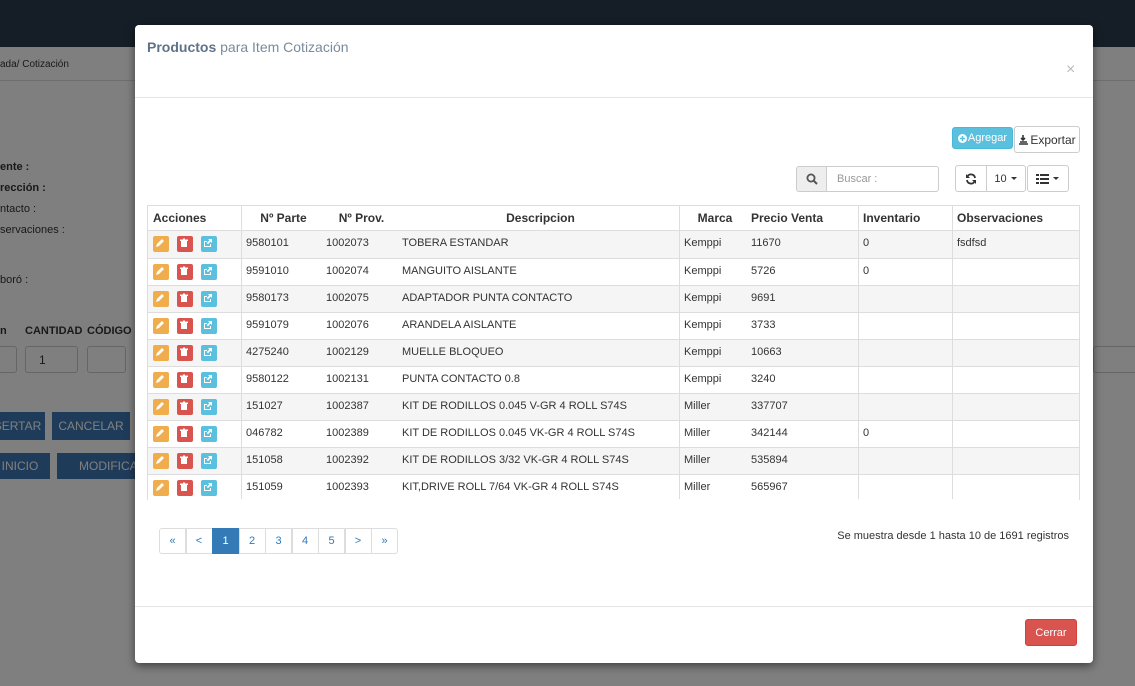  I want to click on column-header: Acciones, so click(194, 218).